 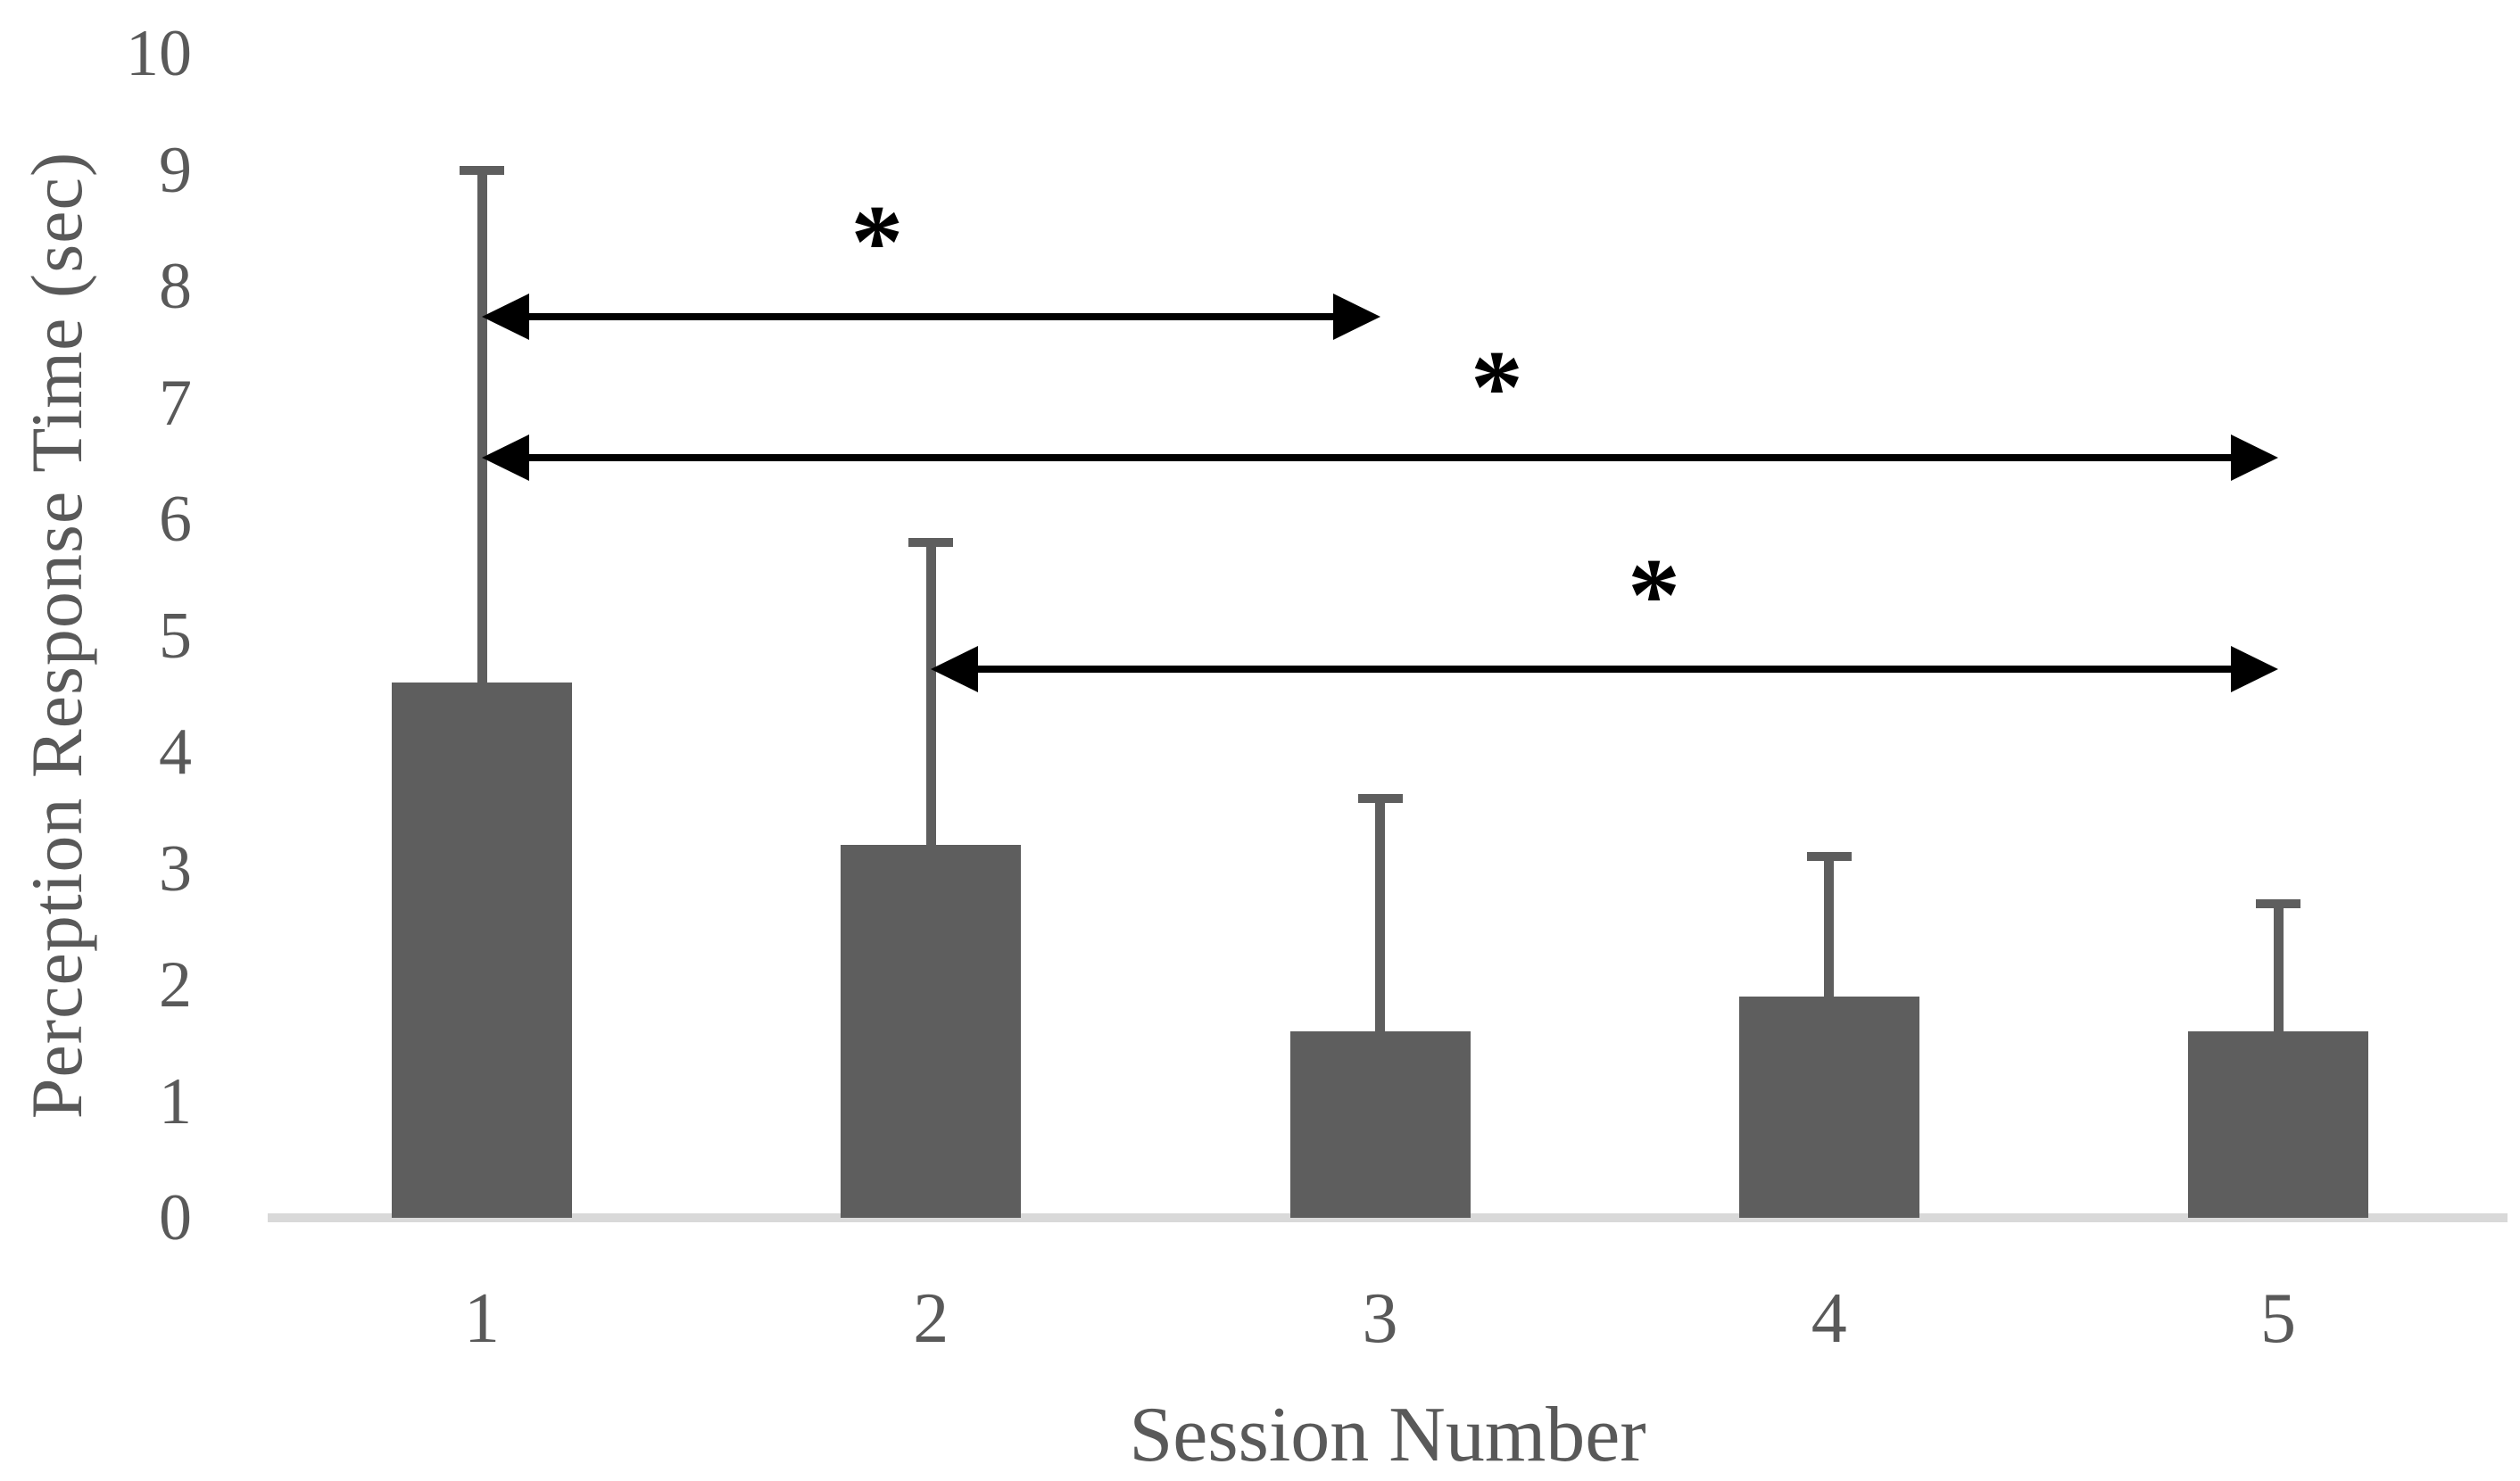 What do you see at coordinates (2254, 669) in the screenshot?
I see `significance-arrow-2-to-5-right-arrowhead-icon` at bounding box center [2254, 669].